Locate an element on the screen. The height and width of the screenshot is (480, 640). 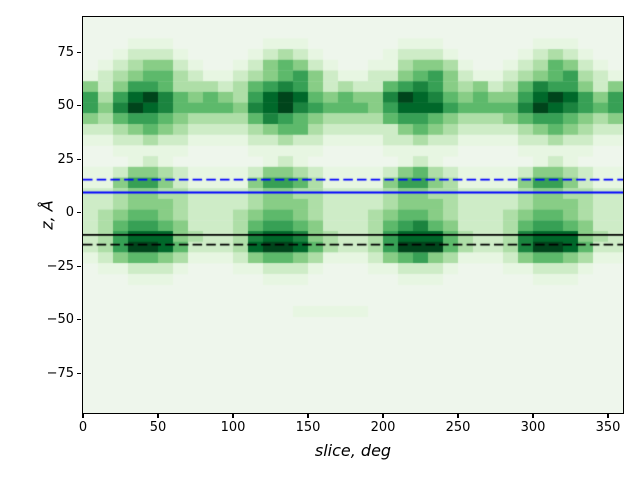
y-tick-label: 50 is located at coordinates (65, 106).